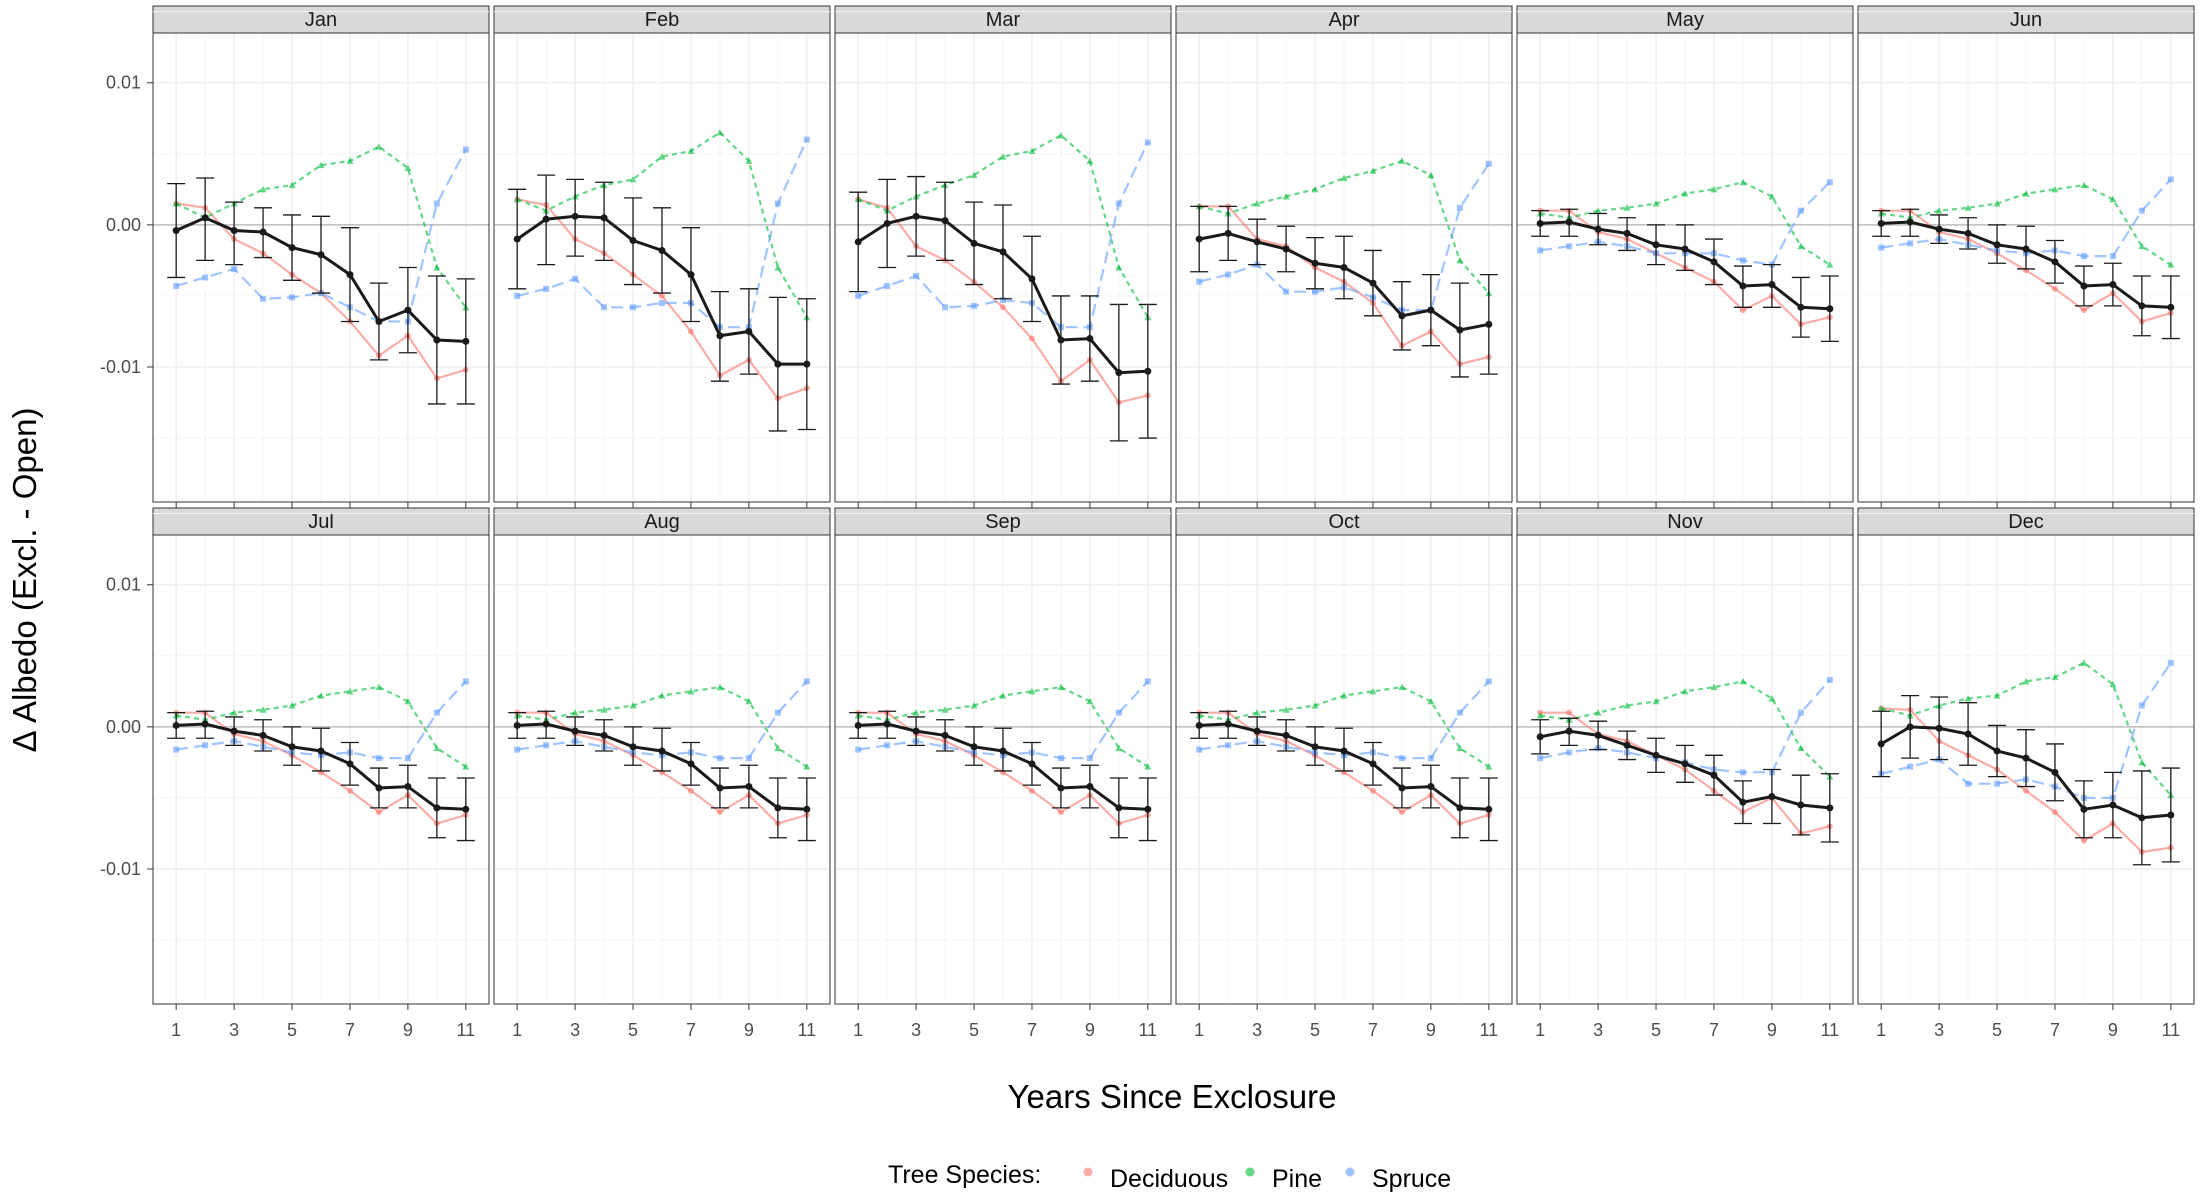  What do you see at coordinates (1411, 1179) in the screenshot?
I see `legend-label: Spruce` at bounding box center [1411, 1179].